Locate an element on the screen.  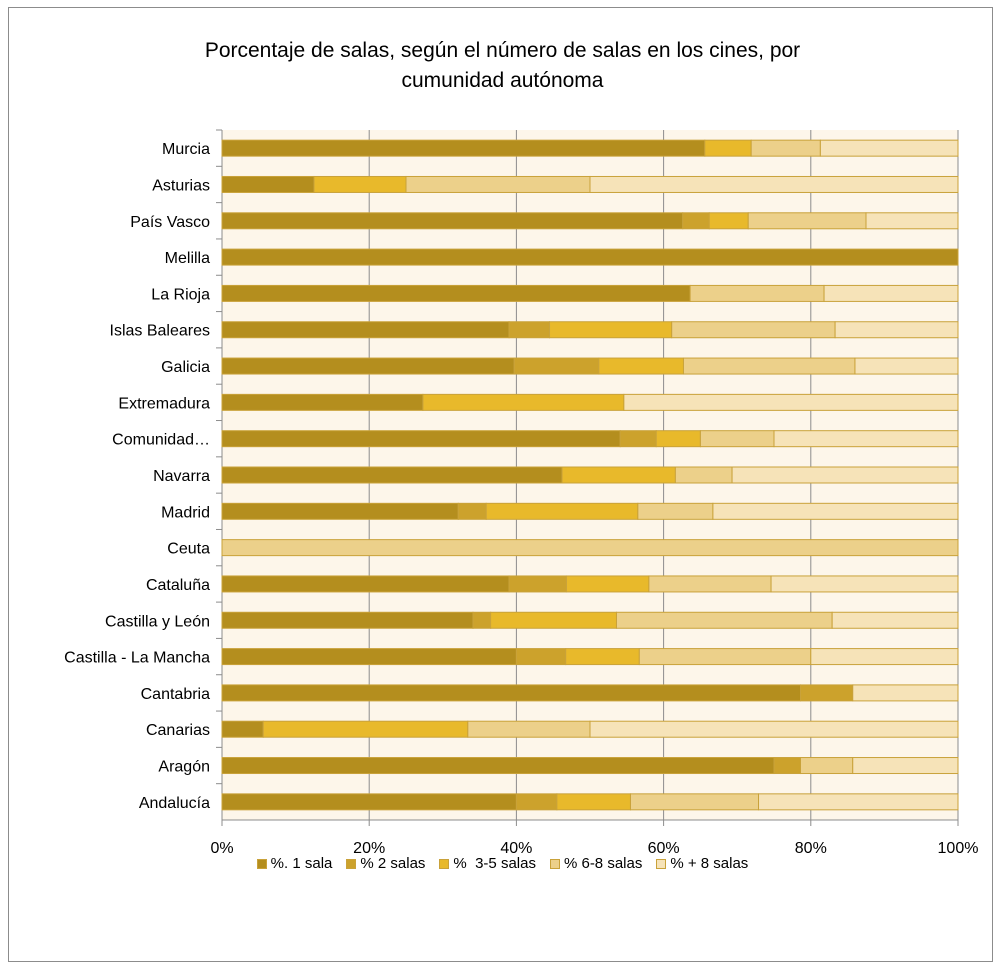
legend-item: %. 1 sala is located at coordinates (294, 863).